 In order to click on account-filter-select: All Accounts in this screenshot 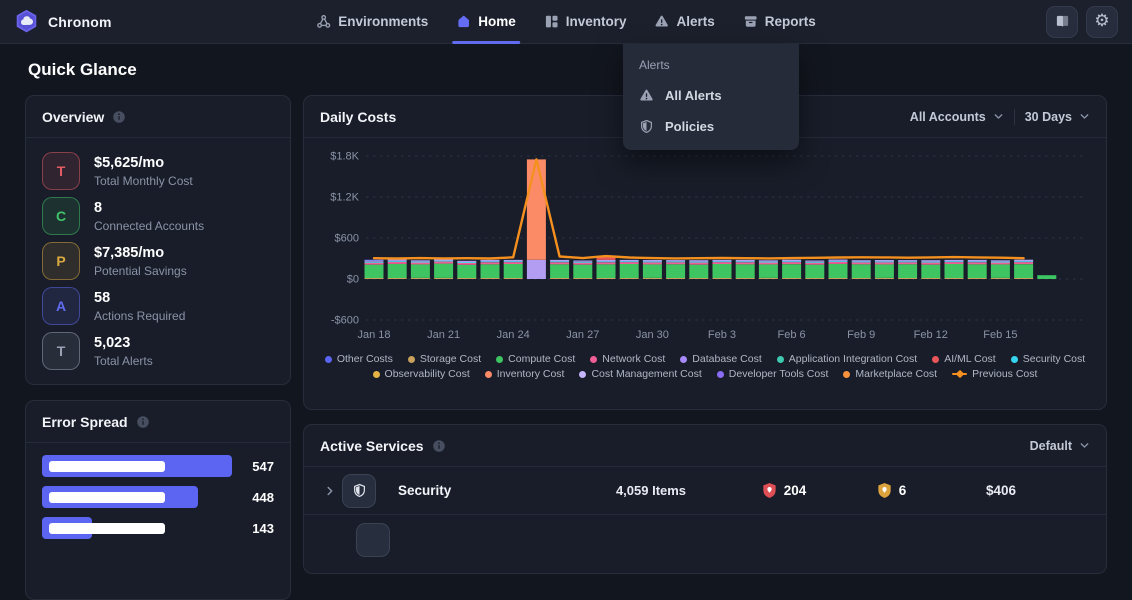, I will do `click(957, 117)`.